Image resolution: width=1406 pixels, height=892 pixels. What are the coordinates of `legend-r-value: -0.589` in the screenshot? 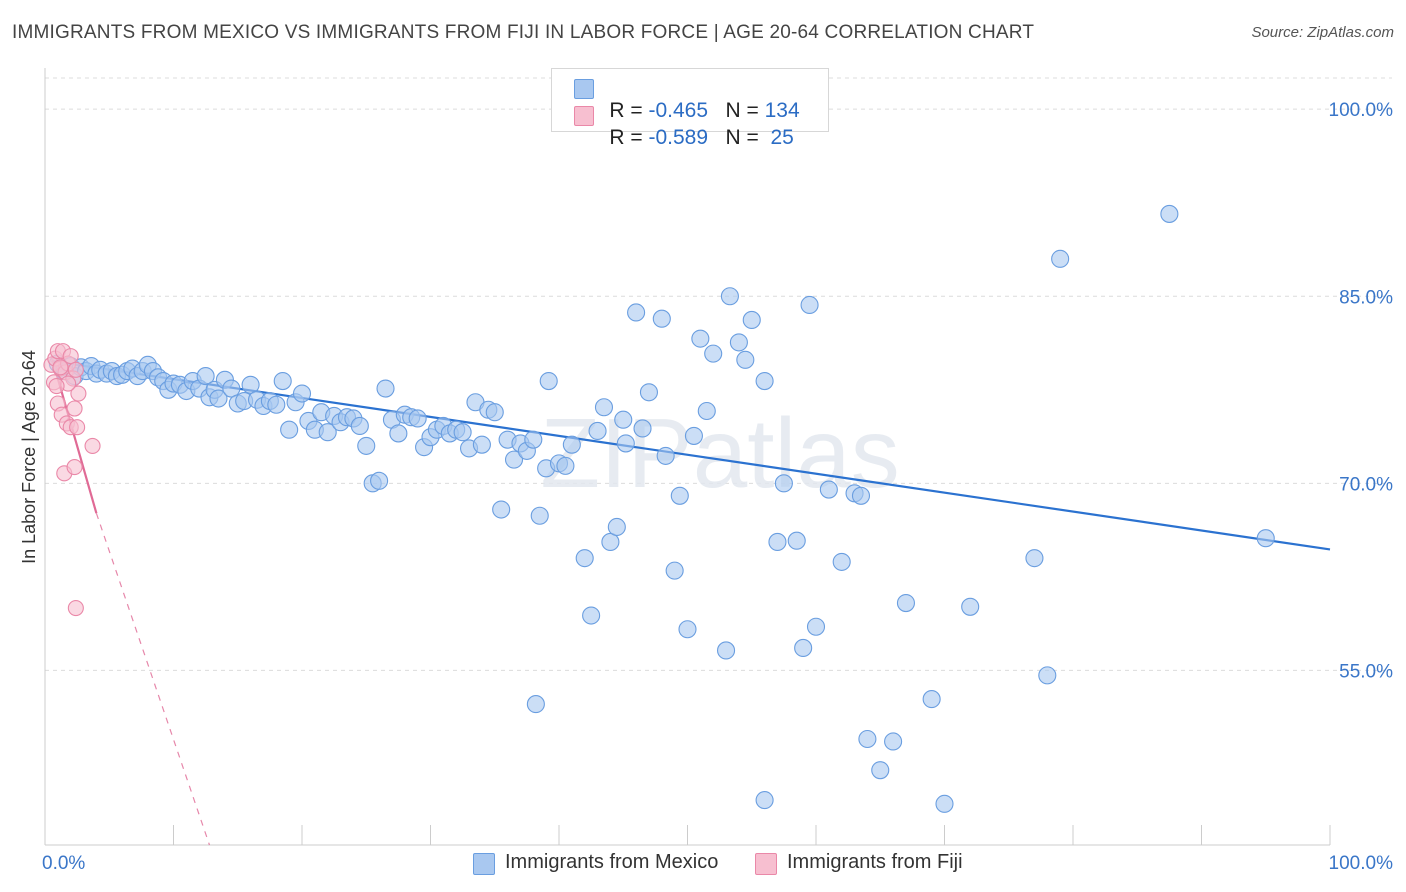 It's located at (678, 137).